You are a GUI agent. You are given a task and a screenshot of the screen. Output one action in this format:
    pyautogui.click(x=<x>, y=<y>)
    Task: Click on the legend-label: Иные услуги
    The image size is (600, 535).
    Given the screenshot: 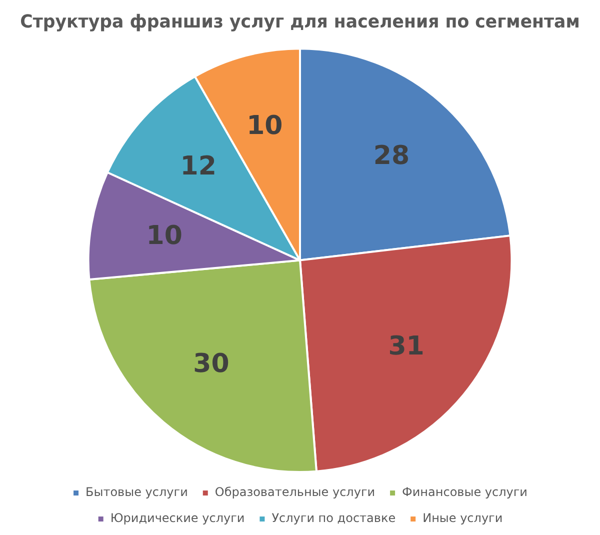 What is the action you would take?
    pyautogui.click(x=462, y=518)
    